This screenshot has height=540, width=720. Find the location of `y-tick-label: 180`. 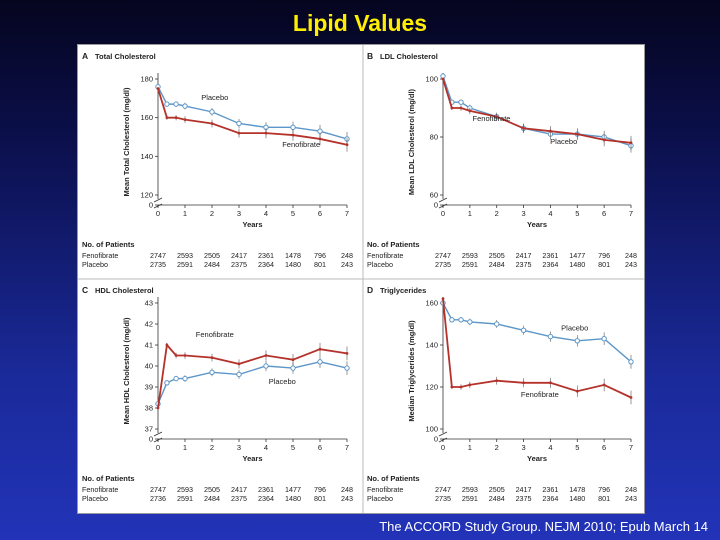

y-tick-label: 180 is located at coordinates (146, 79).